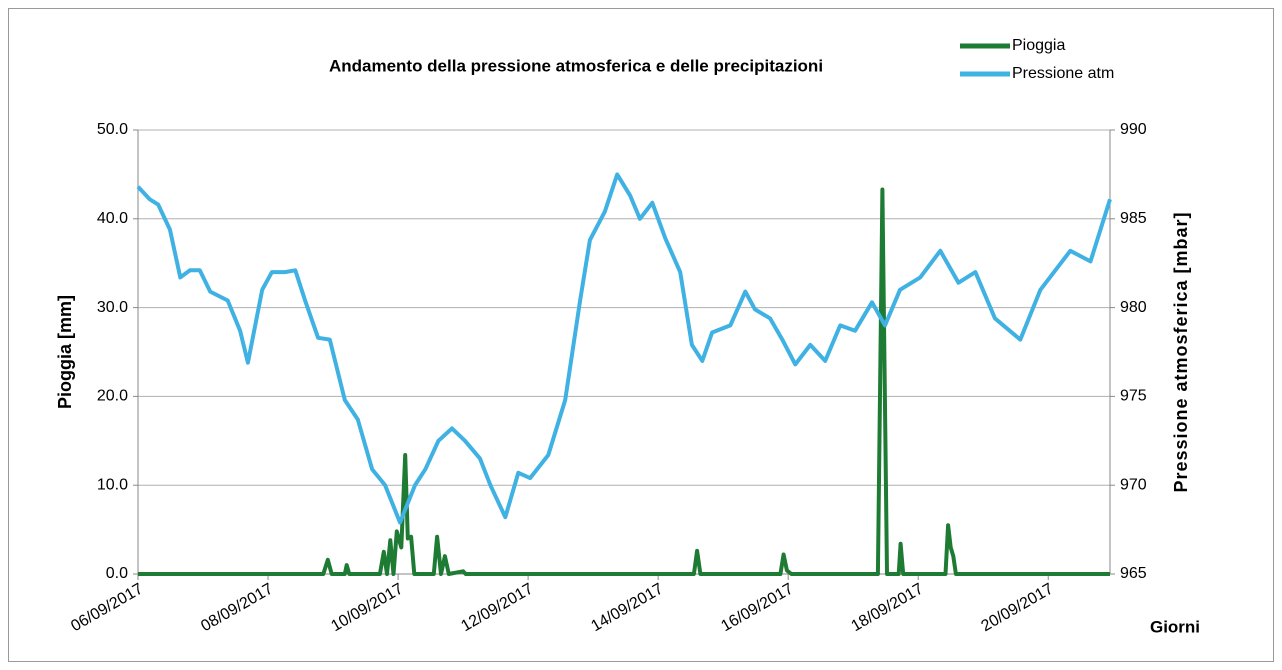 The width and height of the screenshot is (1282, 670). I want to click on legend-label: Pioggia, so click(1038, 45).